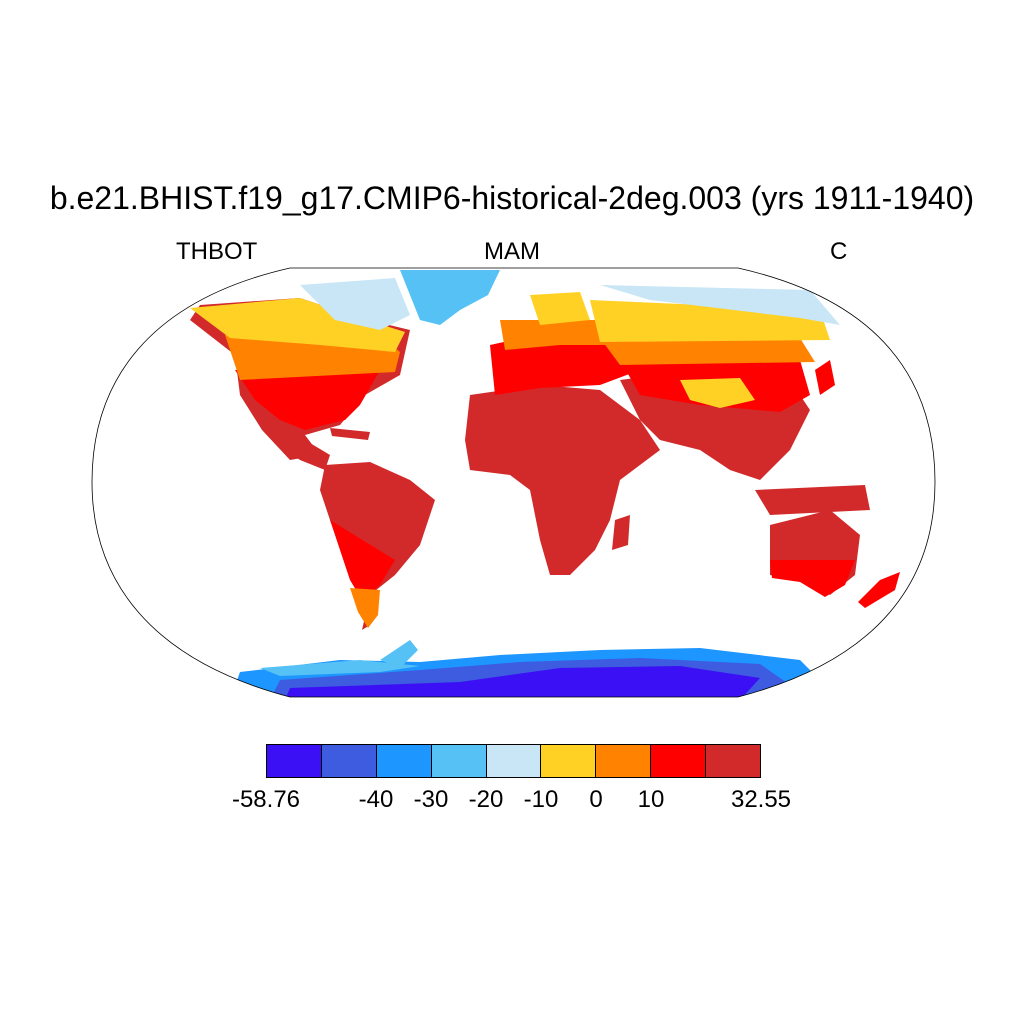  What do you see at coordinates (812, 500) in the screenshot?
I see `indonesia-islands` at bounding box center [812, 500].